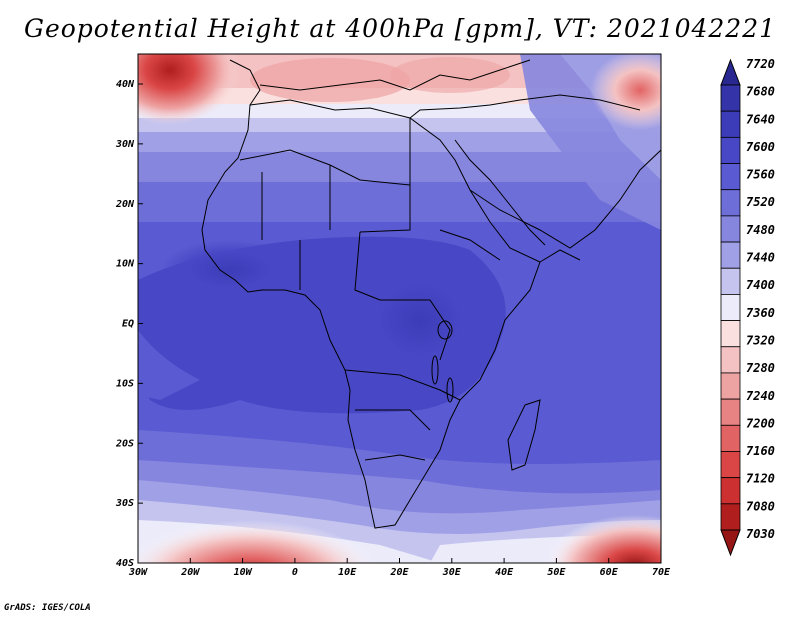 This screenshot has height=618, width=800. Describe the element at coordinates (760, 258) in the screenshot. I see `colorbar-label: 7440` at that location.